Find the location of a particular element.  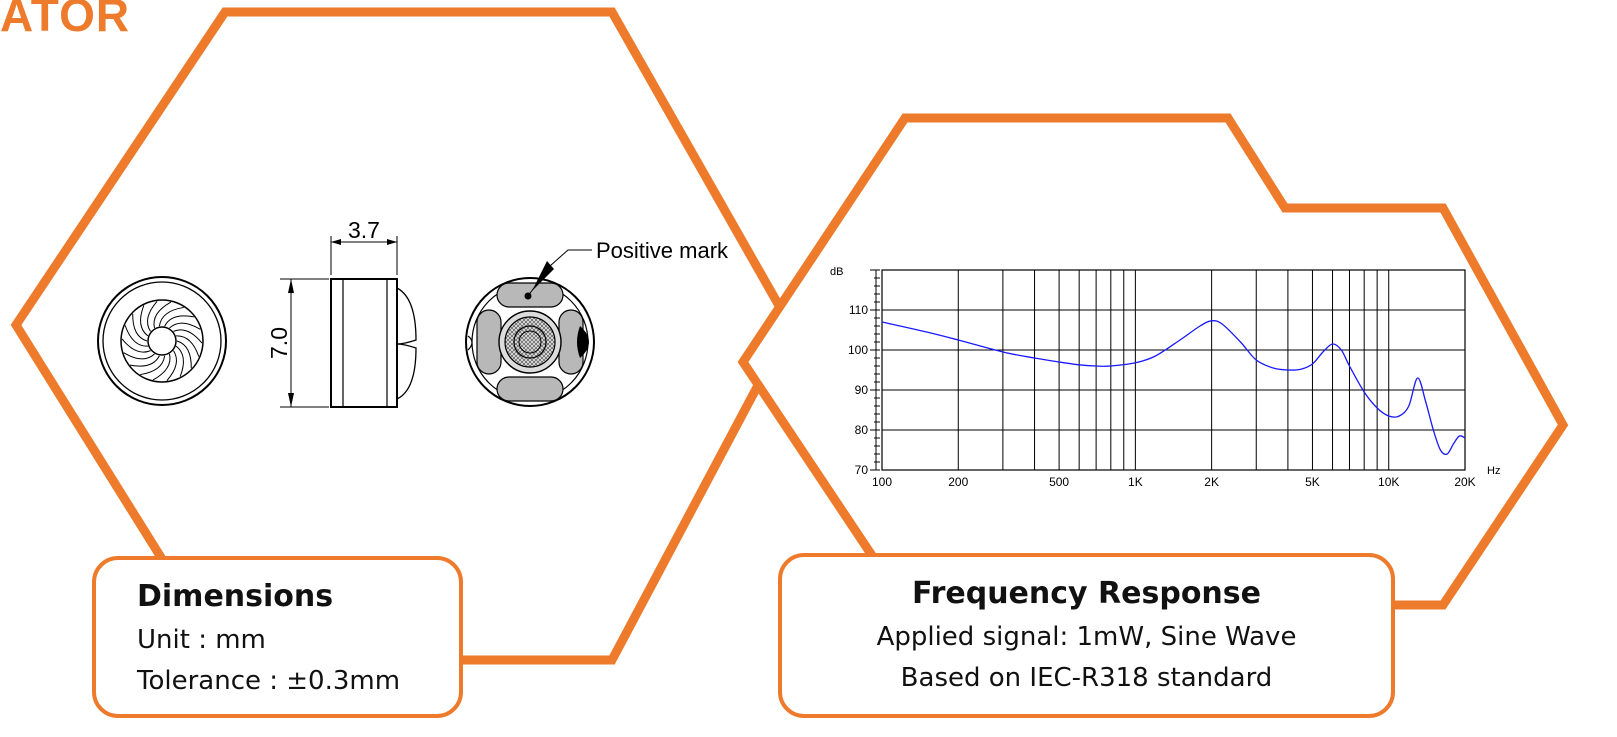

positive-mark-leader is located at coordinates (559, 273).